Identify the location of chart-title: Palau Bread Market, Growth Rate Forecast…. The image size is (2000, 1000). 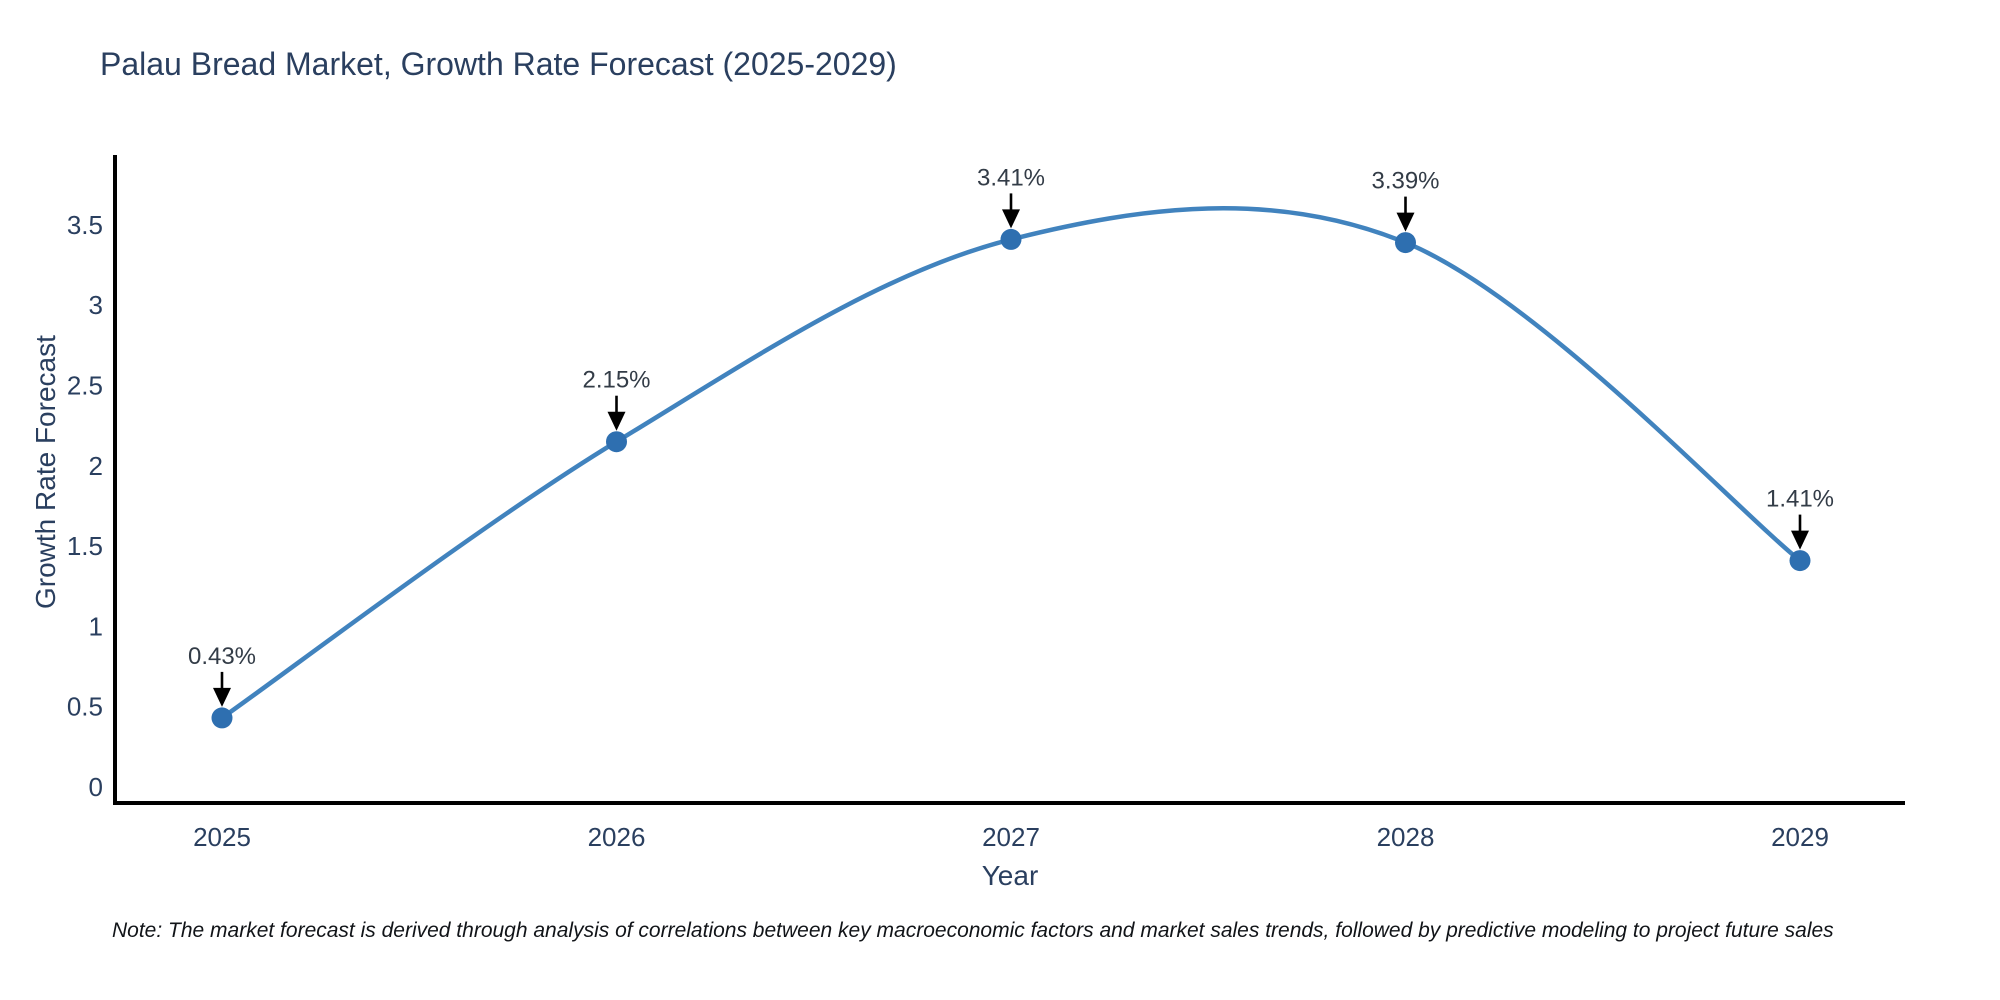
(498, 64).